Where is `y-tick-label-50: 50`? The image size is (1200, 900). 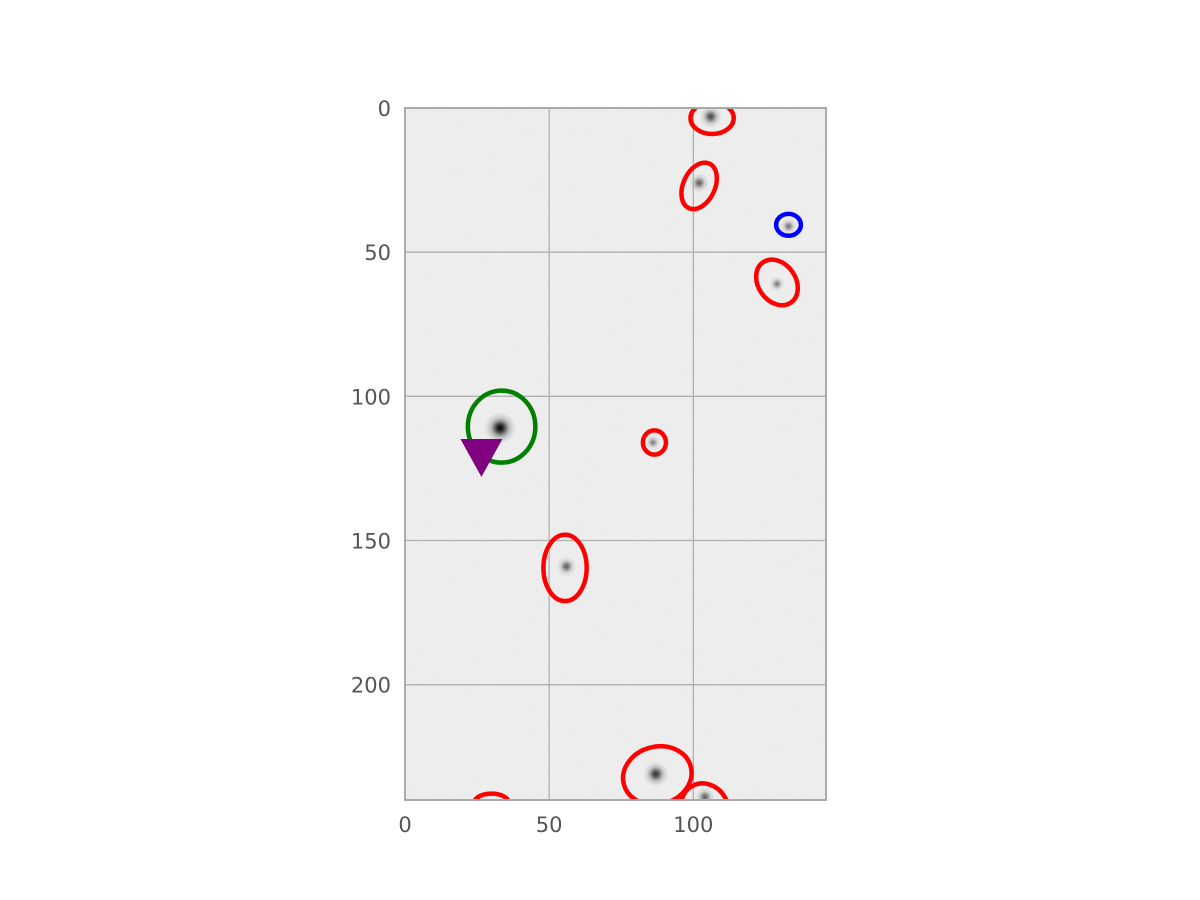 y-tick-label-50: 50 is located at coordinates (377, 253).